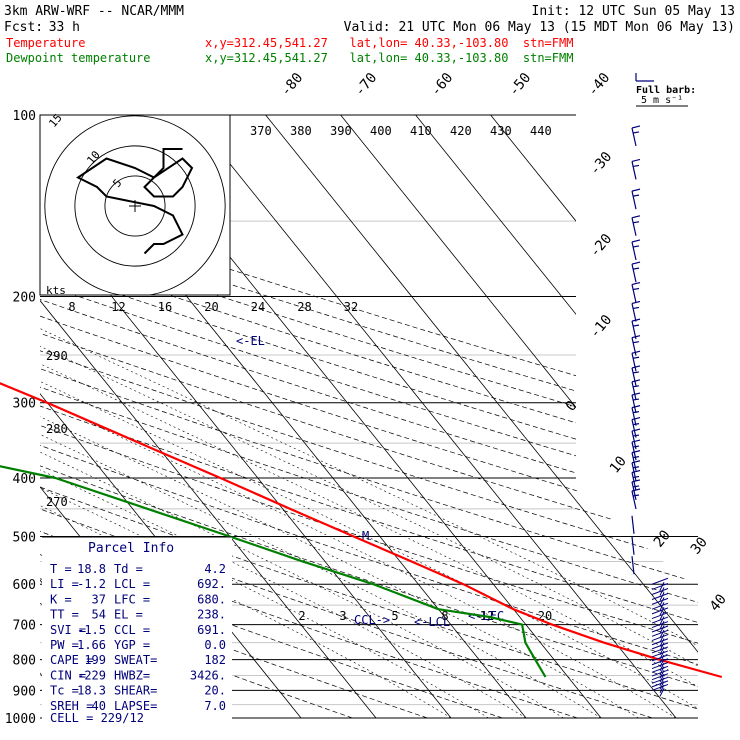 This screenshot has width=740, height=740. Describe the element at coordinates (71, 706) in the screenshot. I see `parcel-row-label: SREH =` at that location.